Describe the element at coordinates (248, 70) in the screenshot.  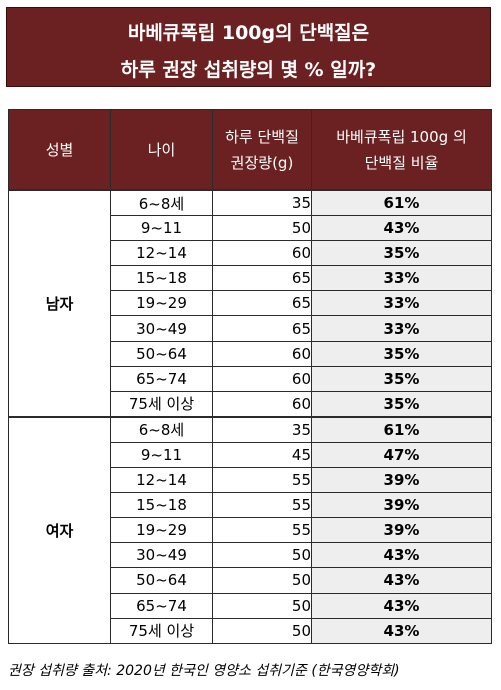
I see `title-line-2: 하루 권장 섭취량의 몇 % 일까?` at that location.